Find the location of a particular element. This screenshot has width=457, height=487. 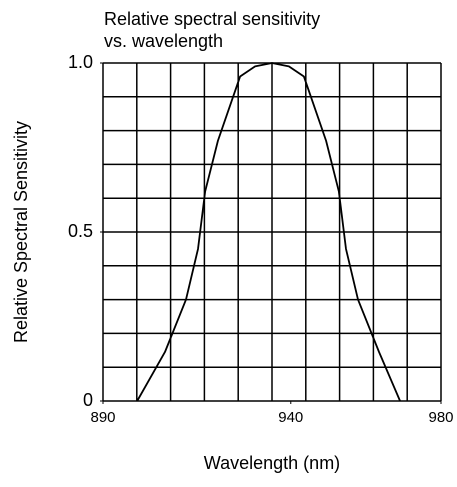

x-tick-label: 940 is located at coordinates (290, 417).